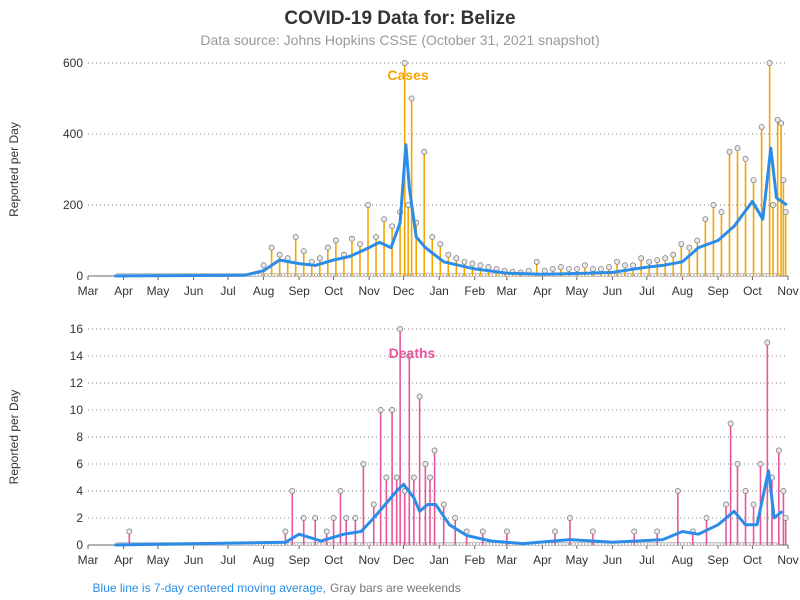 The width and height of the screenshot is (800, 600). I want to click on series-label: Deaths, so click(412, 353).